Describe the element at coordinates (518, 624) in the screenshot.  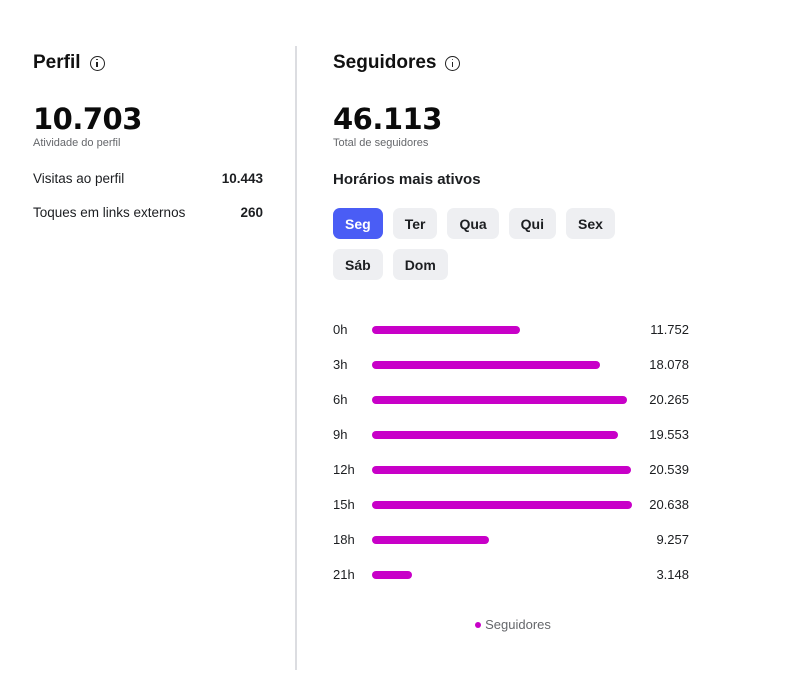
I see `legend-label: Seguidores` at that location.